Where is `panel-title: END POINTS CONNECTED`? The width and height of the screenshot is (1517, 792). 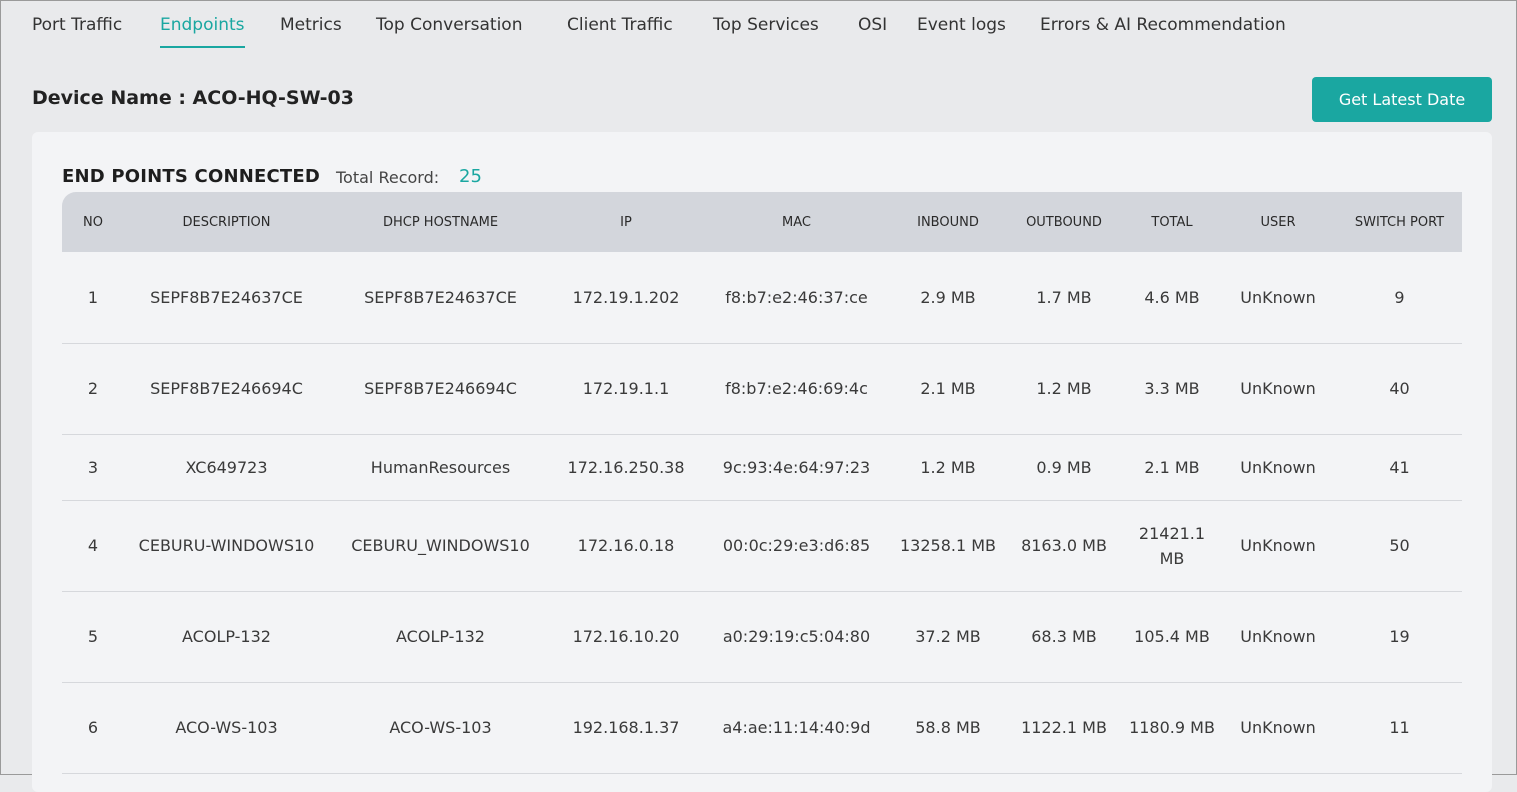 panel-title: END POINTS CONNECTED is located at coordinates (191, 176).